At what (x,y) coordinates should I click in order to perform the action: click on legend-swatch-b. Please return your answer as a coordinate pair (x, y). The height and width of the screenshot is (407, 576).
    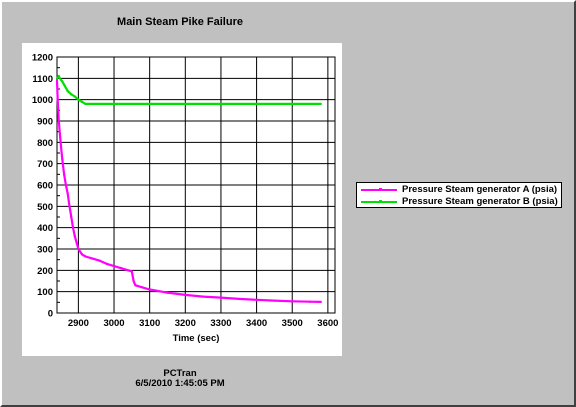
    Looking at the image, I should click on (379, 201).